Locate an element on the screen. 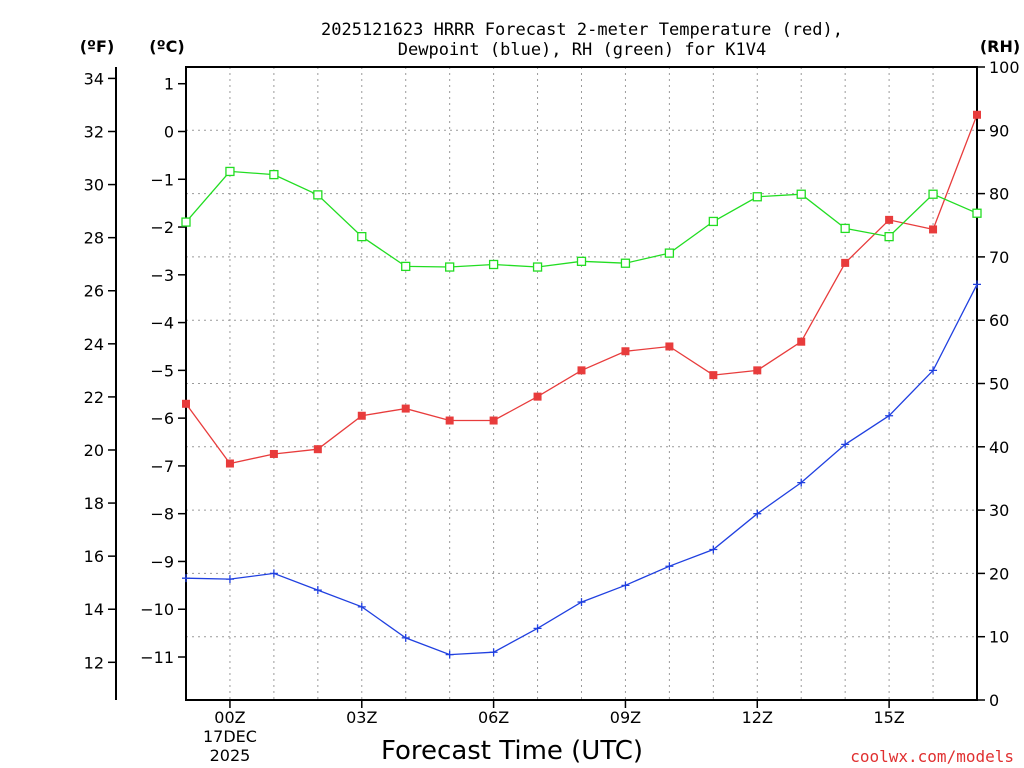 The image size is (1024, 768). fahrenheit-tick-label: 12 is located at coordinates (94, 662).